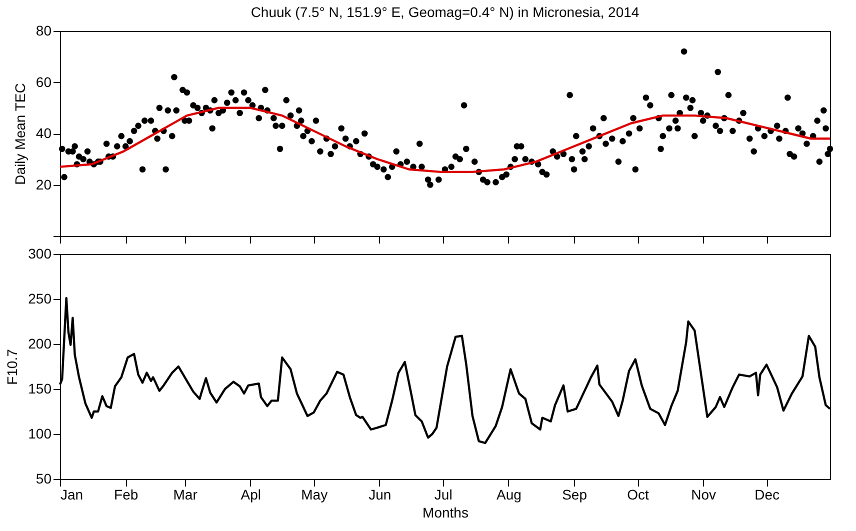 The height and width of the screenshot is (531, 856). What do you see at coordinates (44, 478) in the screenshot?
I see `y-tick-label: 50` at bounding box center [44, 478].